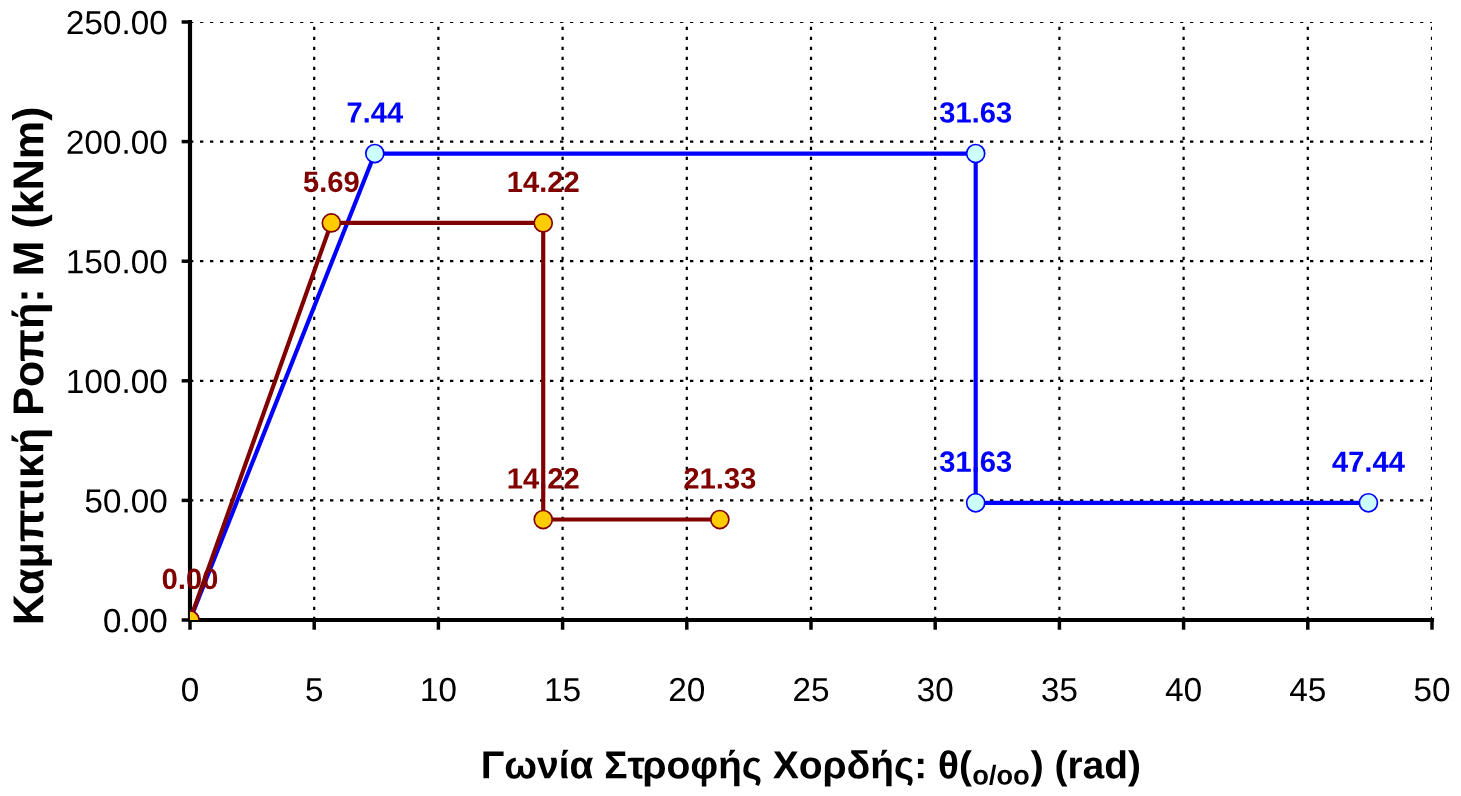 The image size is (1461, 796). I want to click on x-tick-label: 50, so click(1432, 689).